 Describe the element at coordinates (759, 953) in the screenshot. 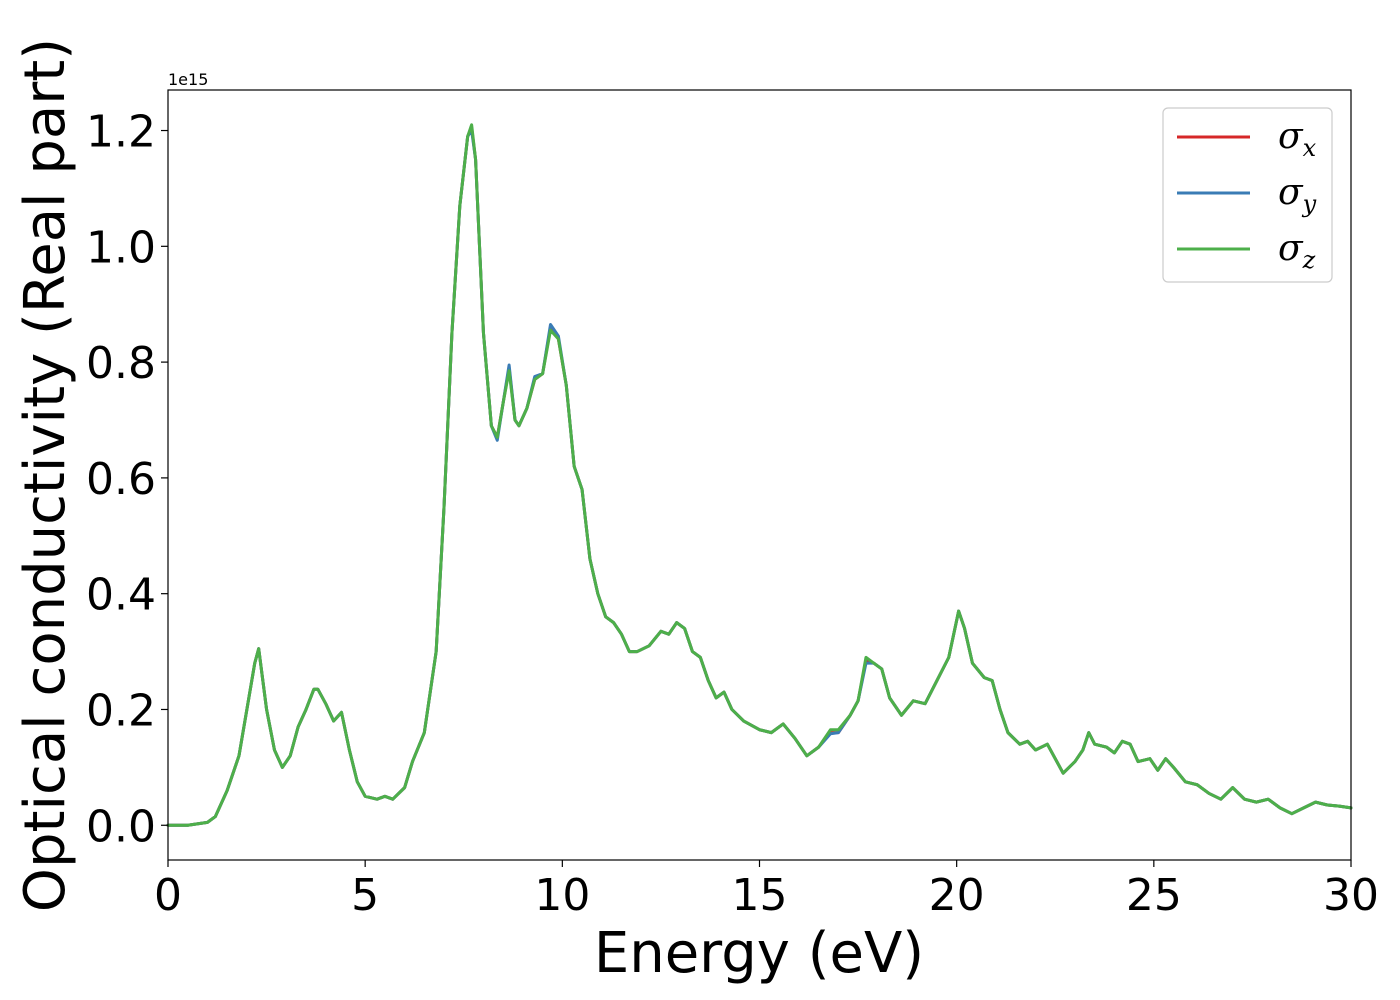

I see `x-axis-label: Energy (eV)` at that location.